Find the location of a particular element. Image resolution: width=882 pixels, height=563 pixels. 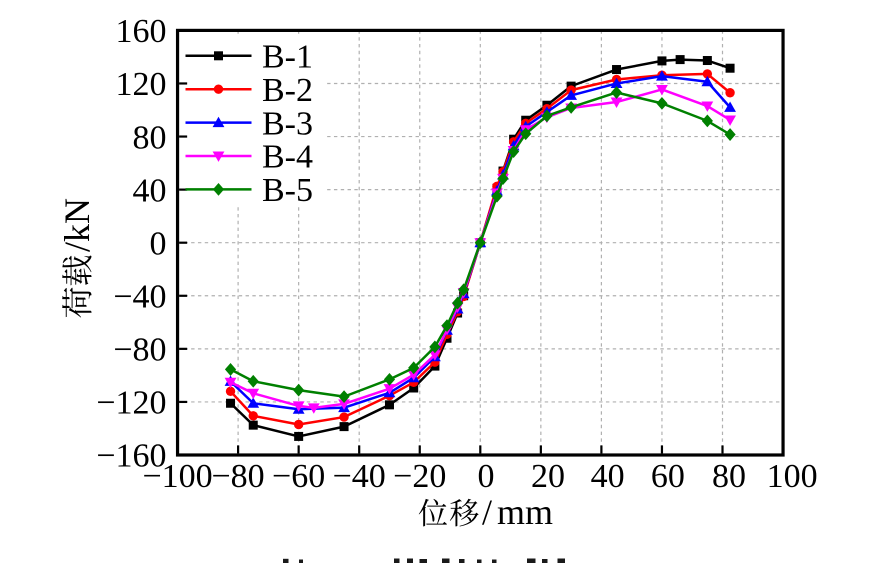

svg-text: B-3 is located at coordinates (287, 123).